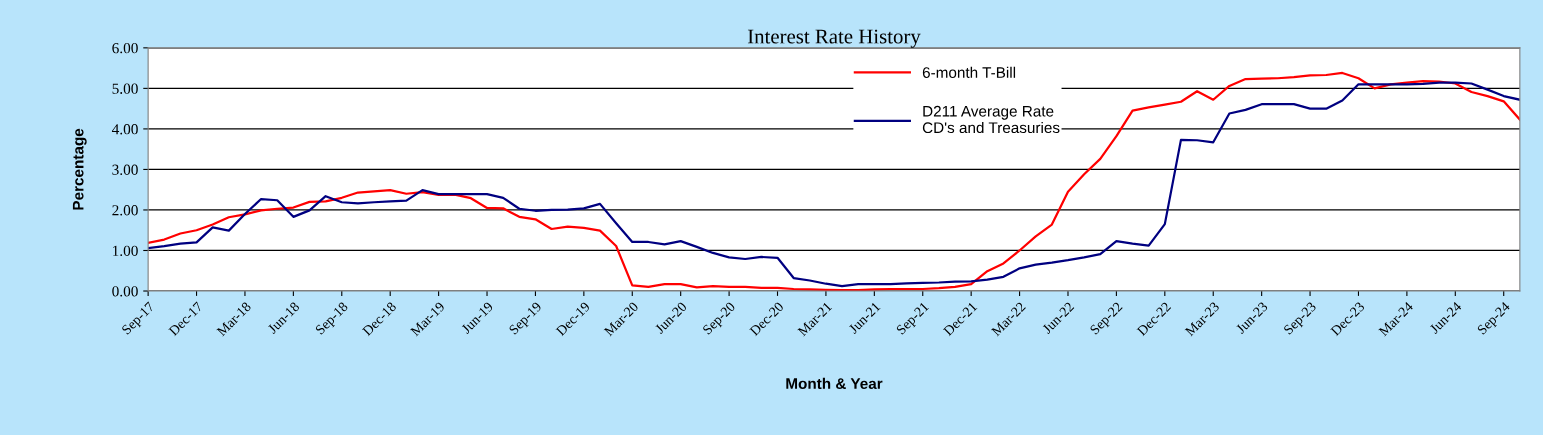 This screenshot has height=435, width=1543. What do you see at coordinates (125, 291) in the screenshot?
I see `y-tick-label: 0.00` at bounding box center [125, 291].